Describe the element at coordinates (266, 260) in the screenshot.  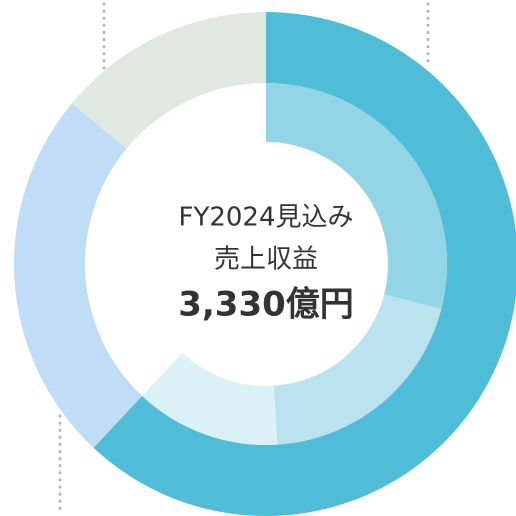
I see `center-label: 売上収益` at that location.